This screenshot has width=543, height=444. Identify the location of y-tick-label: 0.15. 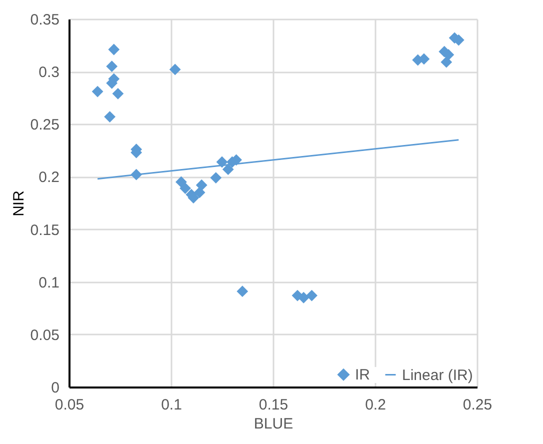
(45, 230).